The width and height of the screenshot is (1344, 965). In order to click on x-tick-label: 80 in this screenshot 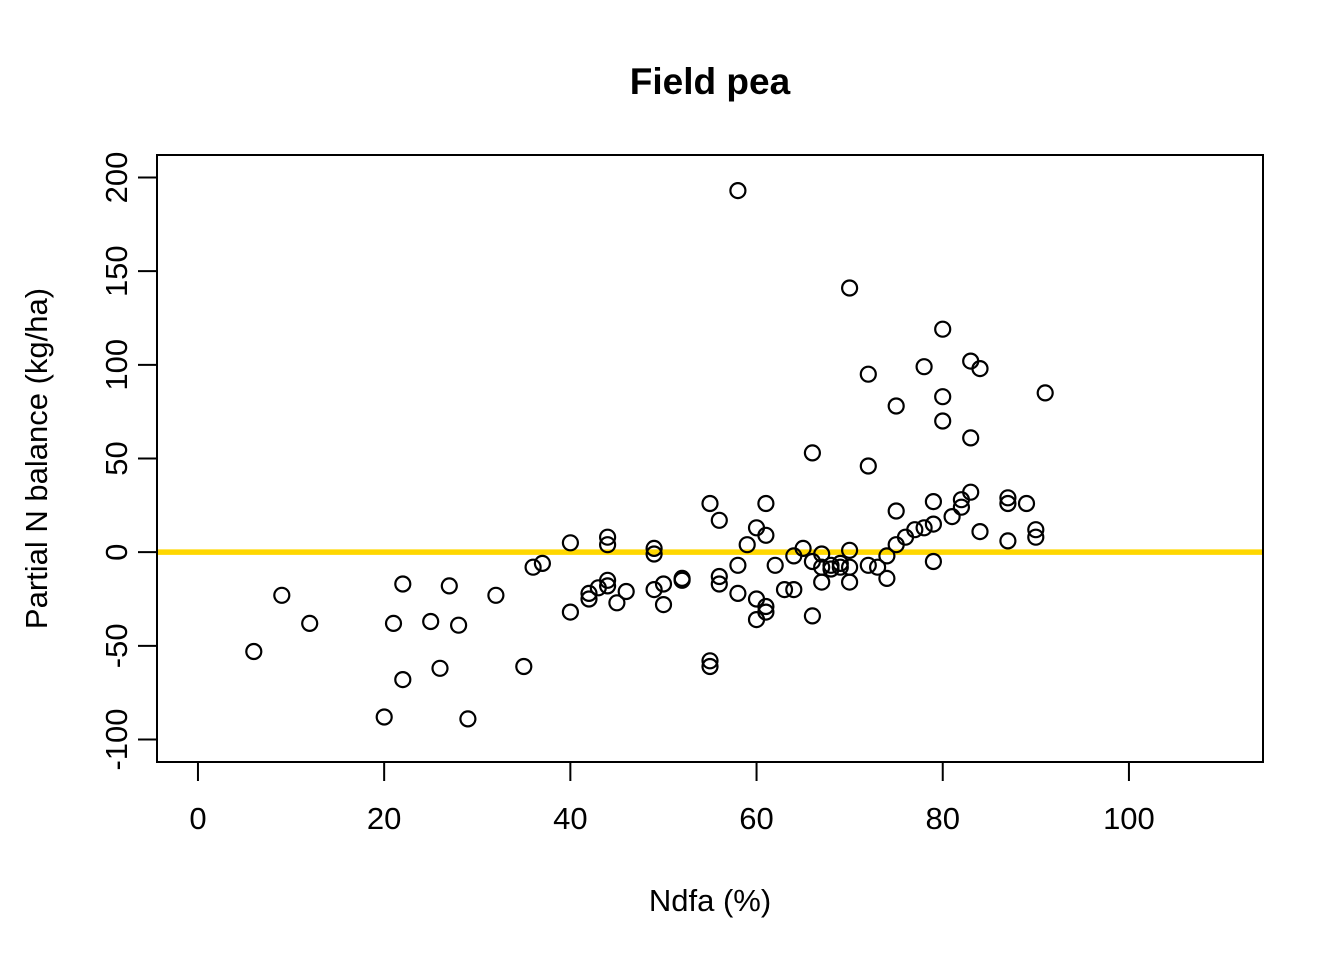, I will do `click(943, 818)`.